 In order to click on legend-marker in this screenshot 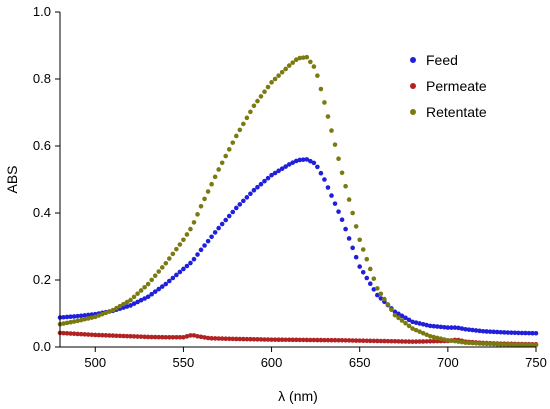, I will do `click(413, 112)`.